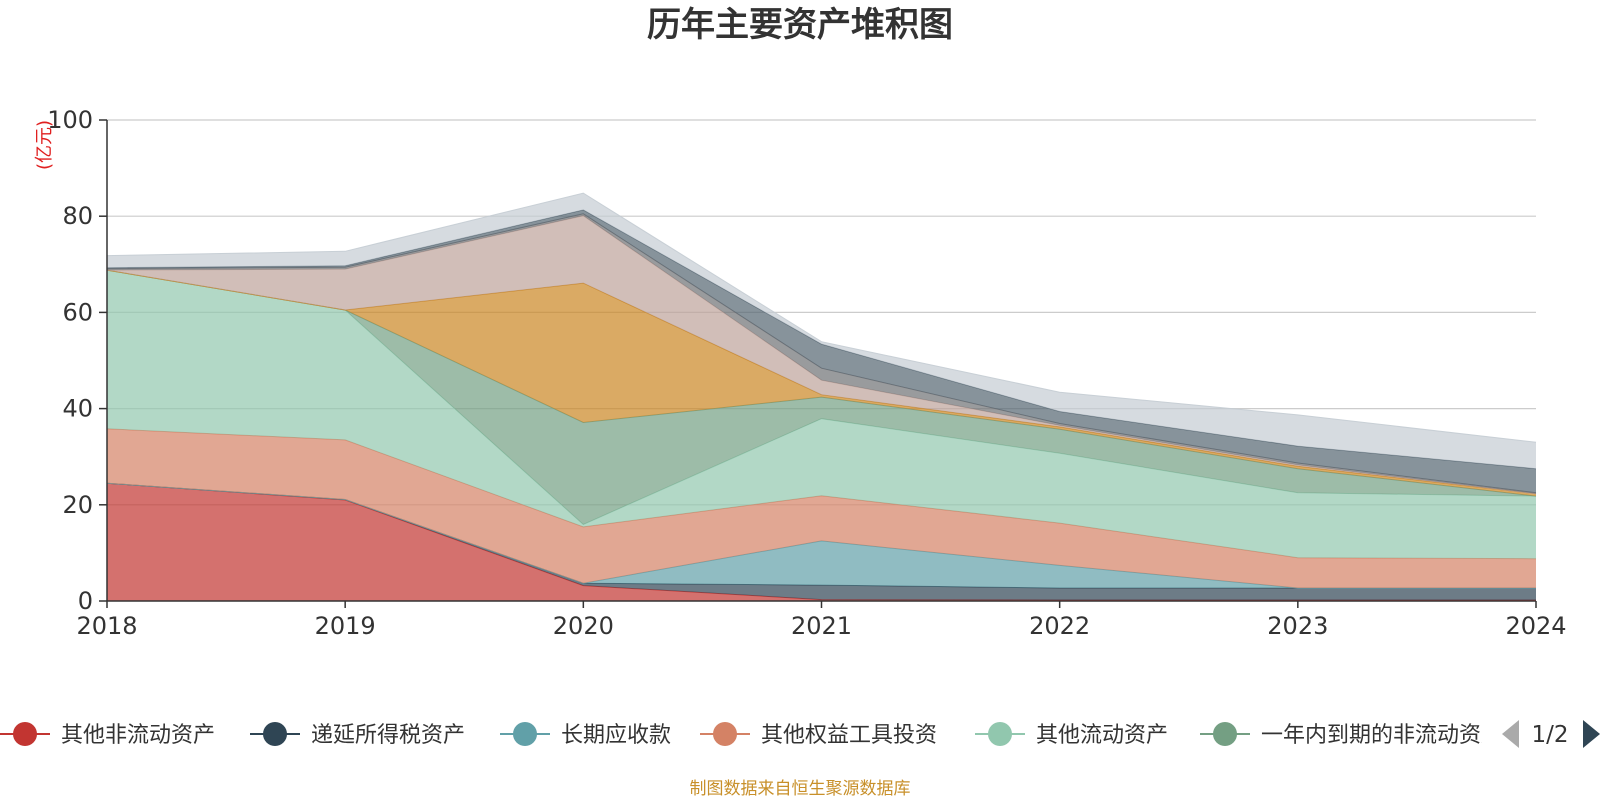 The width and height of the screenshot is (1600, 800). Describe the element at coordinates (583, 626) in the screenshot. I see `x-tick-label: 2020` at that location.